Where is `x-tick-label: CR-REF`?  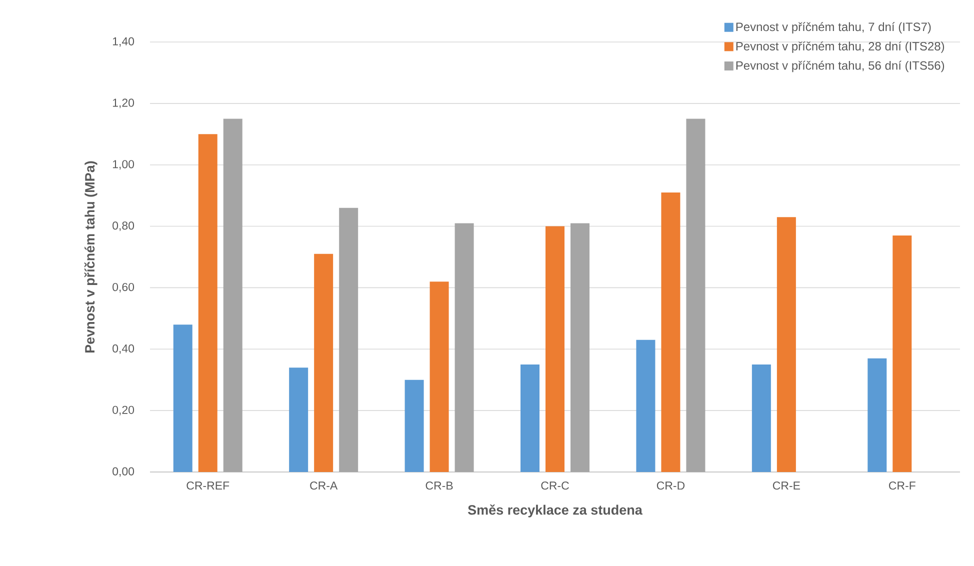
x-tick-label: CR-REF is located at coordinates (208, 486).